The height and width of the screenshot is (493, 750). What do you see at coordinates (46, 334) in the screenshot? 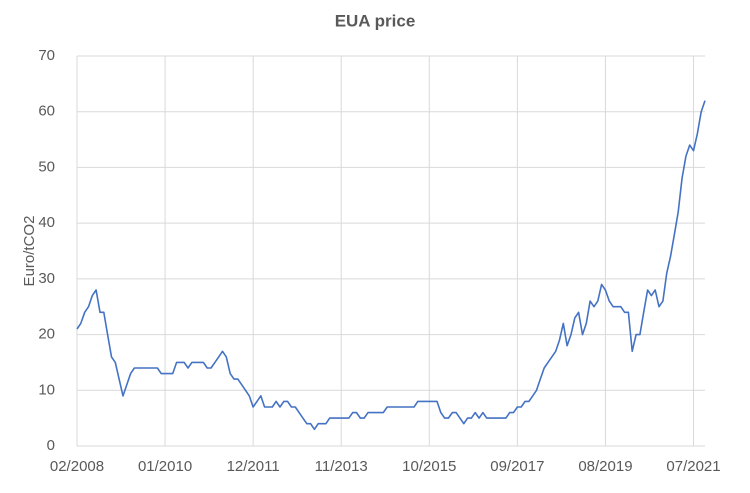
I see `y-tick-label: 20` at bounding box center [46, 334].